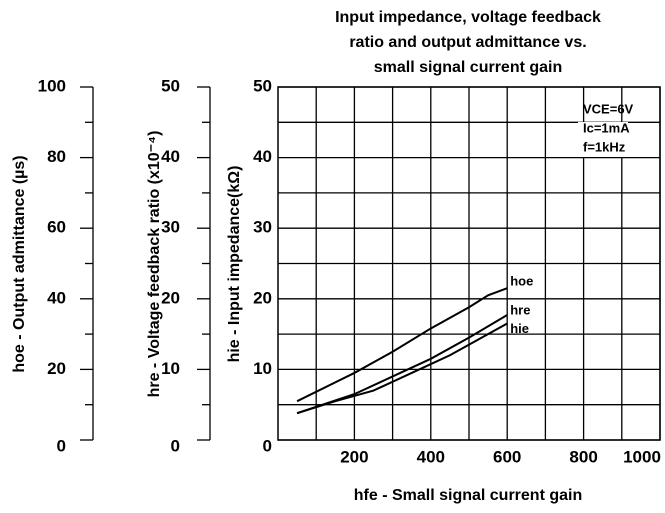 The height and width of the screenshot is (513, 665). Describe the element at coordinates (170, 85) in the screenshot. I see `tick-label: 50` at that location.